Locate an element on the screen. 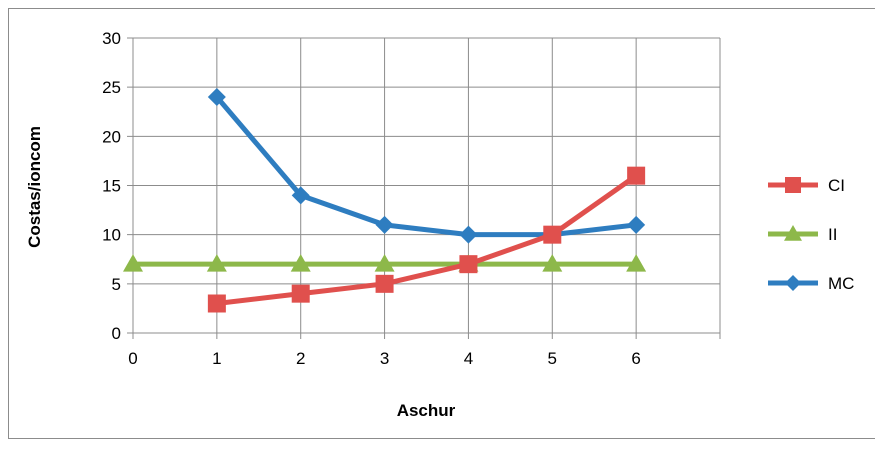  x-tick-label: 5 is located at coordinates (552, 358).